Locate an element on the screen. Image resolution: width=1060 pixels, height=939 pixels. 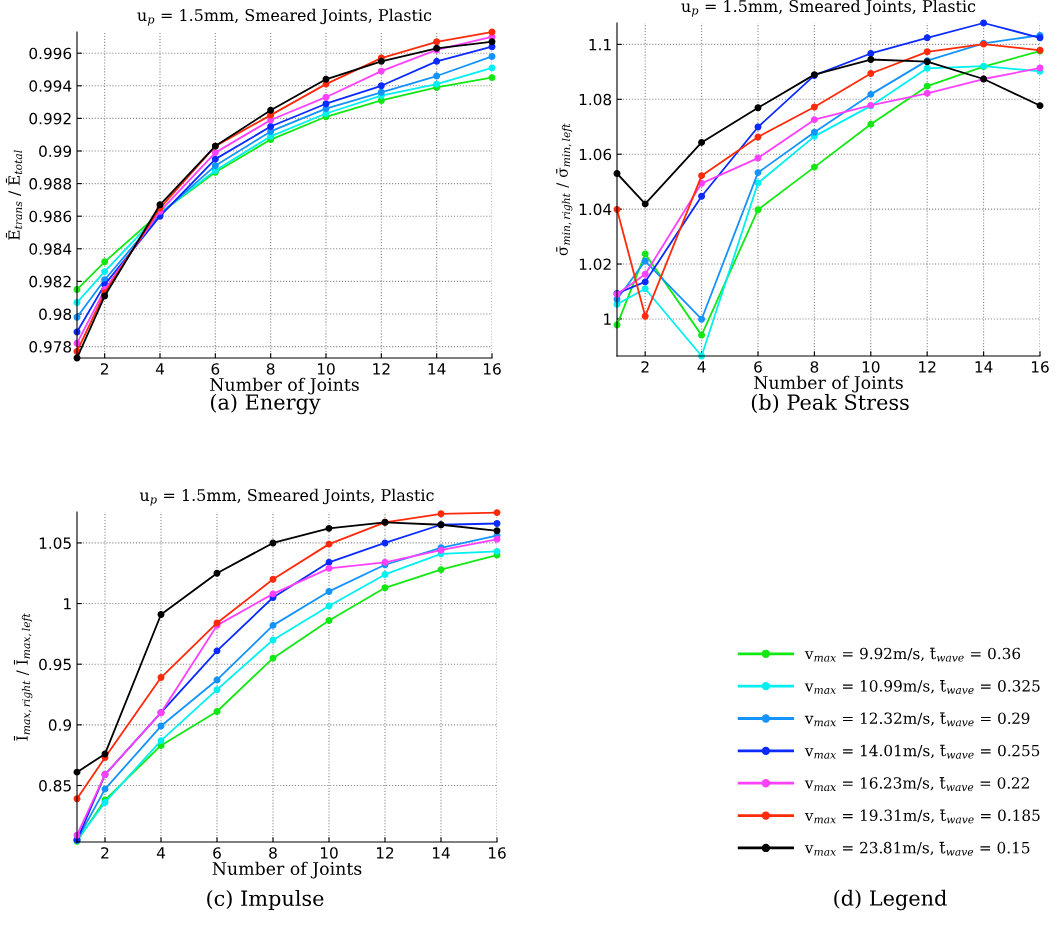
legend-label: v$_{max}$ = 23.81m/s, t̄$_{wave}$ = 0.15 is located at coordinates (917, 848).